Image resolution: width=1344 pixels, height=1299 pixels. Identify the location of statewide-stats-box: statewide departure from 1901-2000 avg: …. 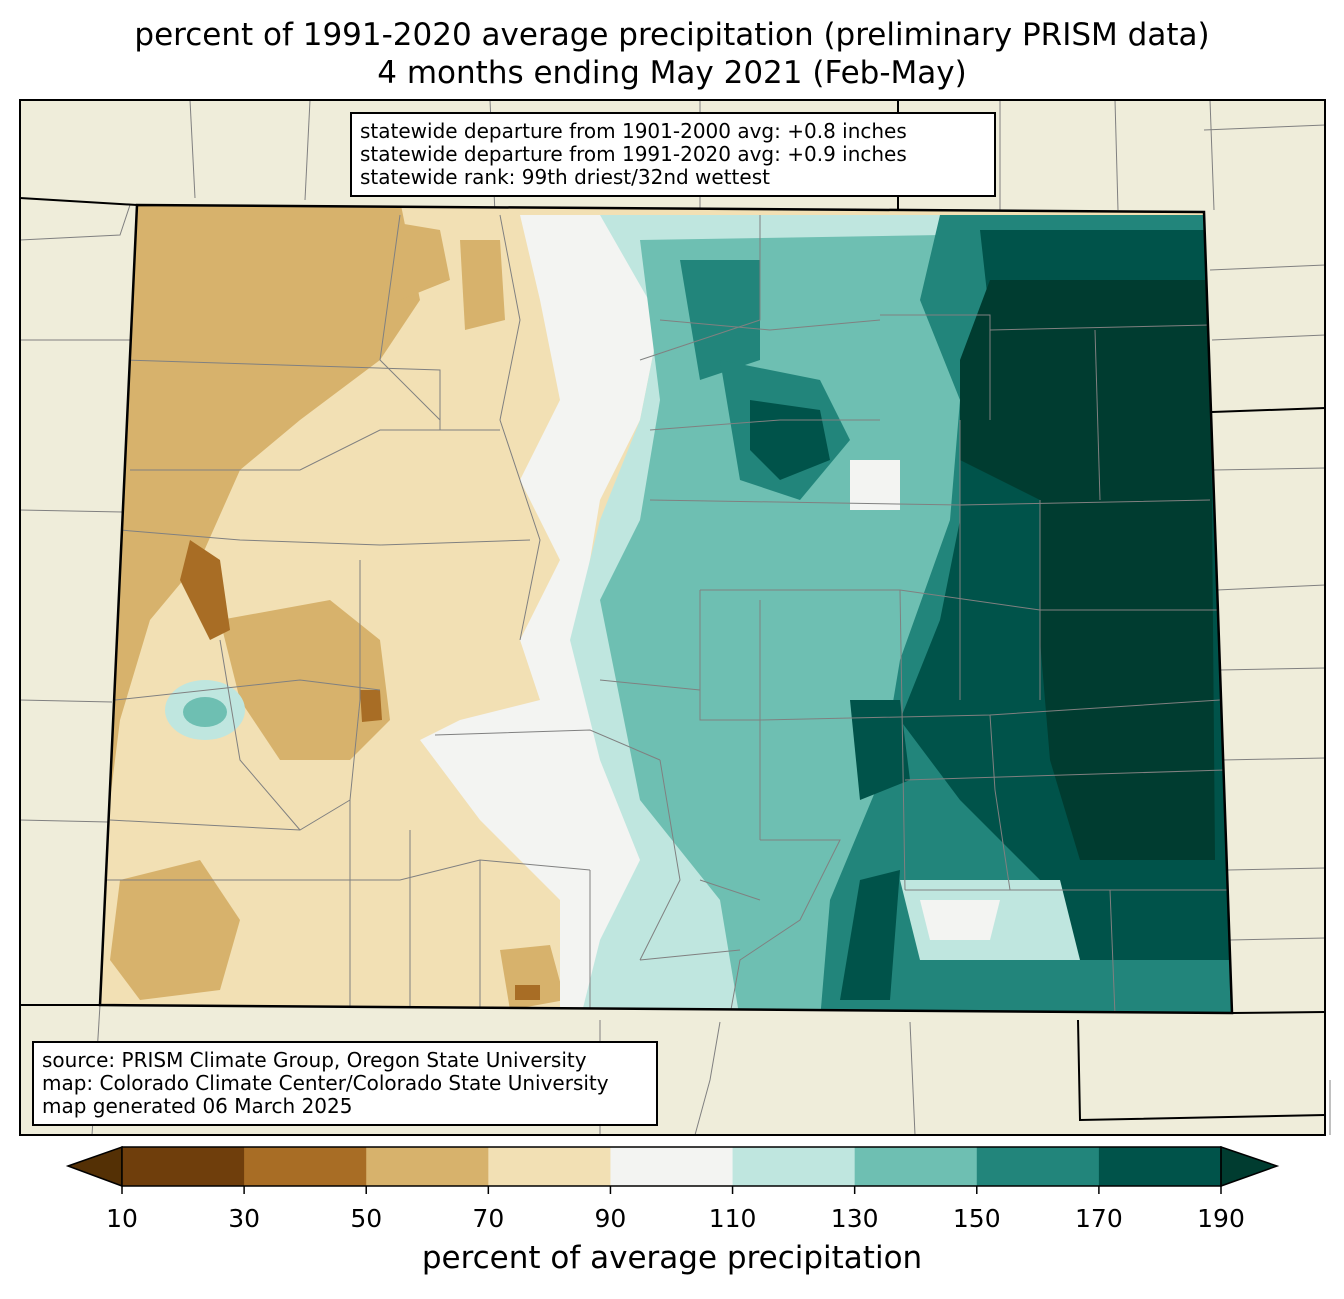
(673, 154).